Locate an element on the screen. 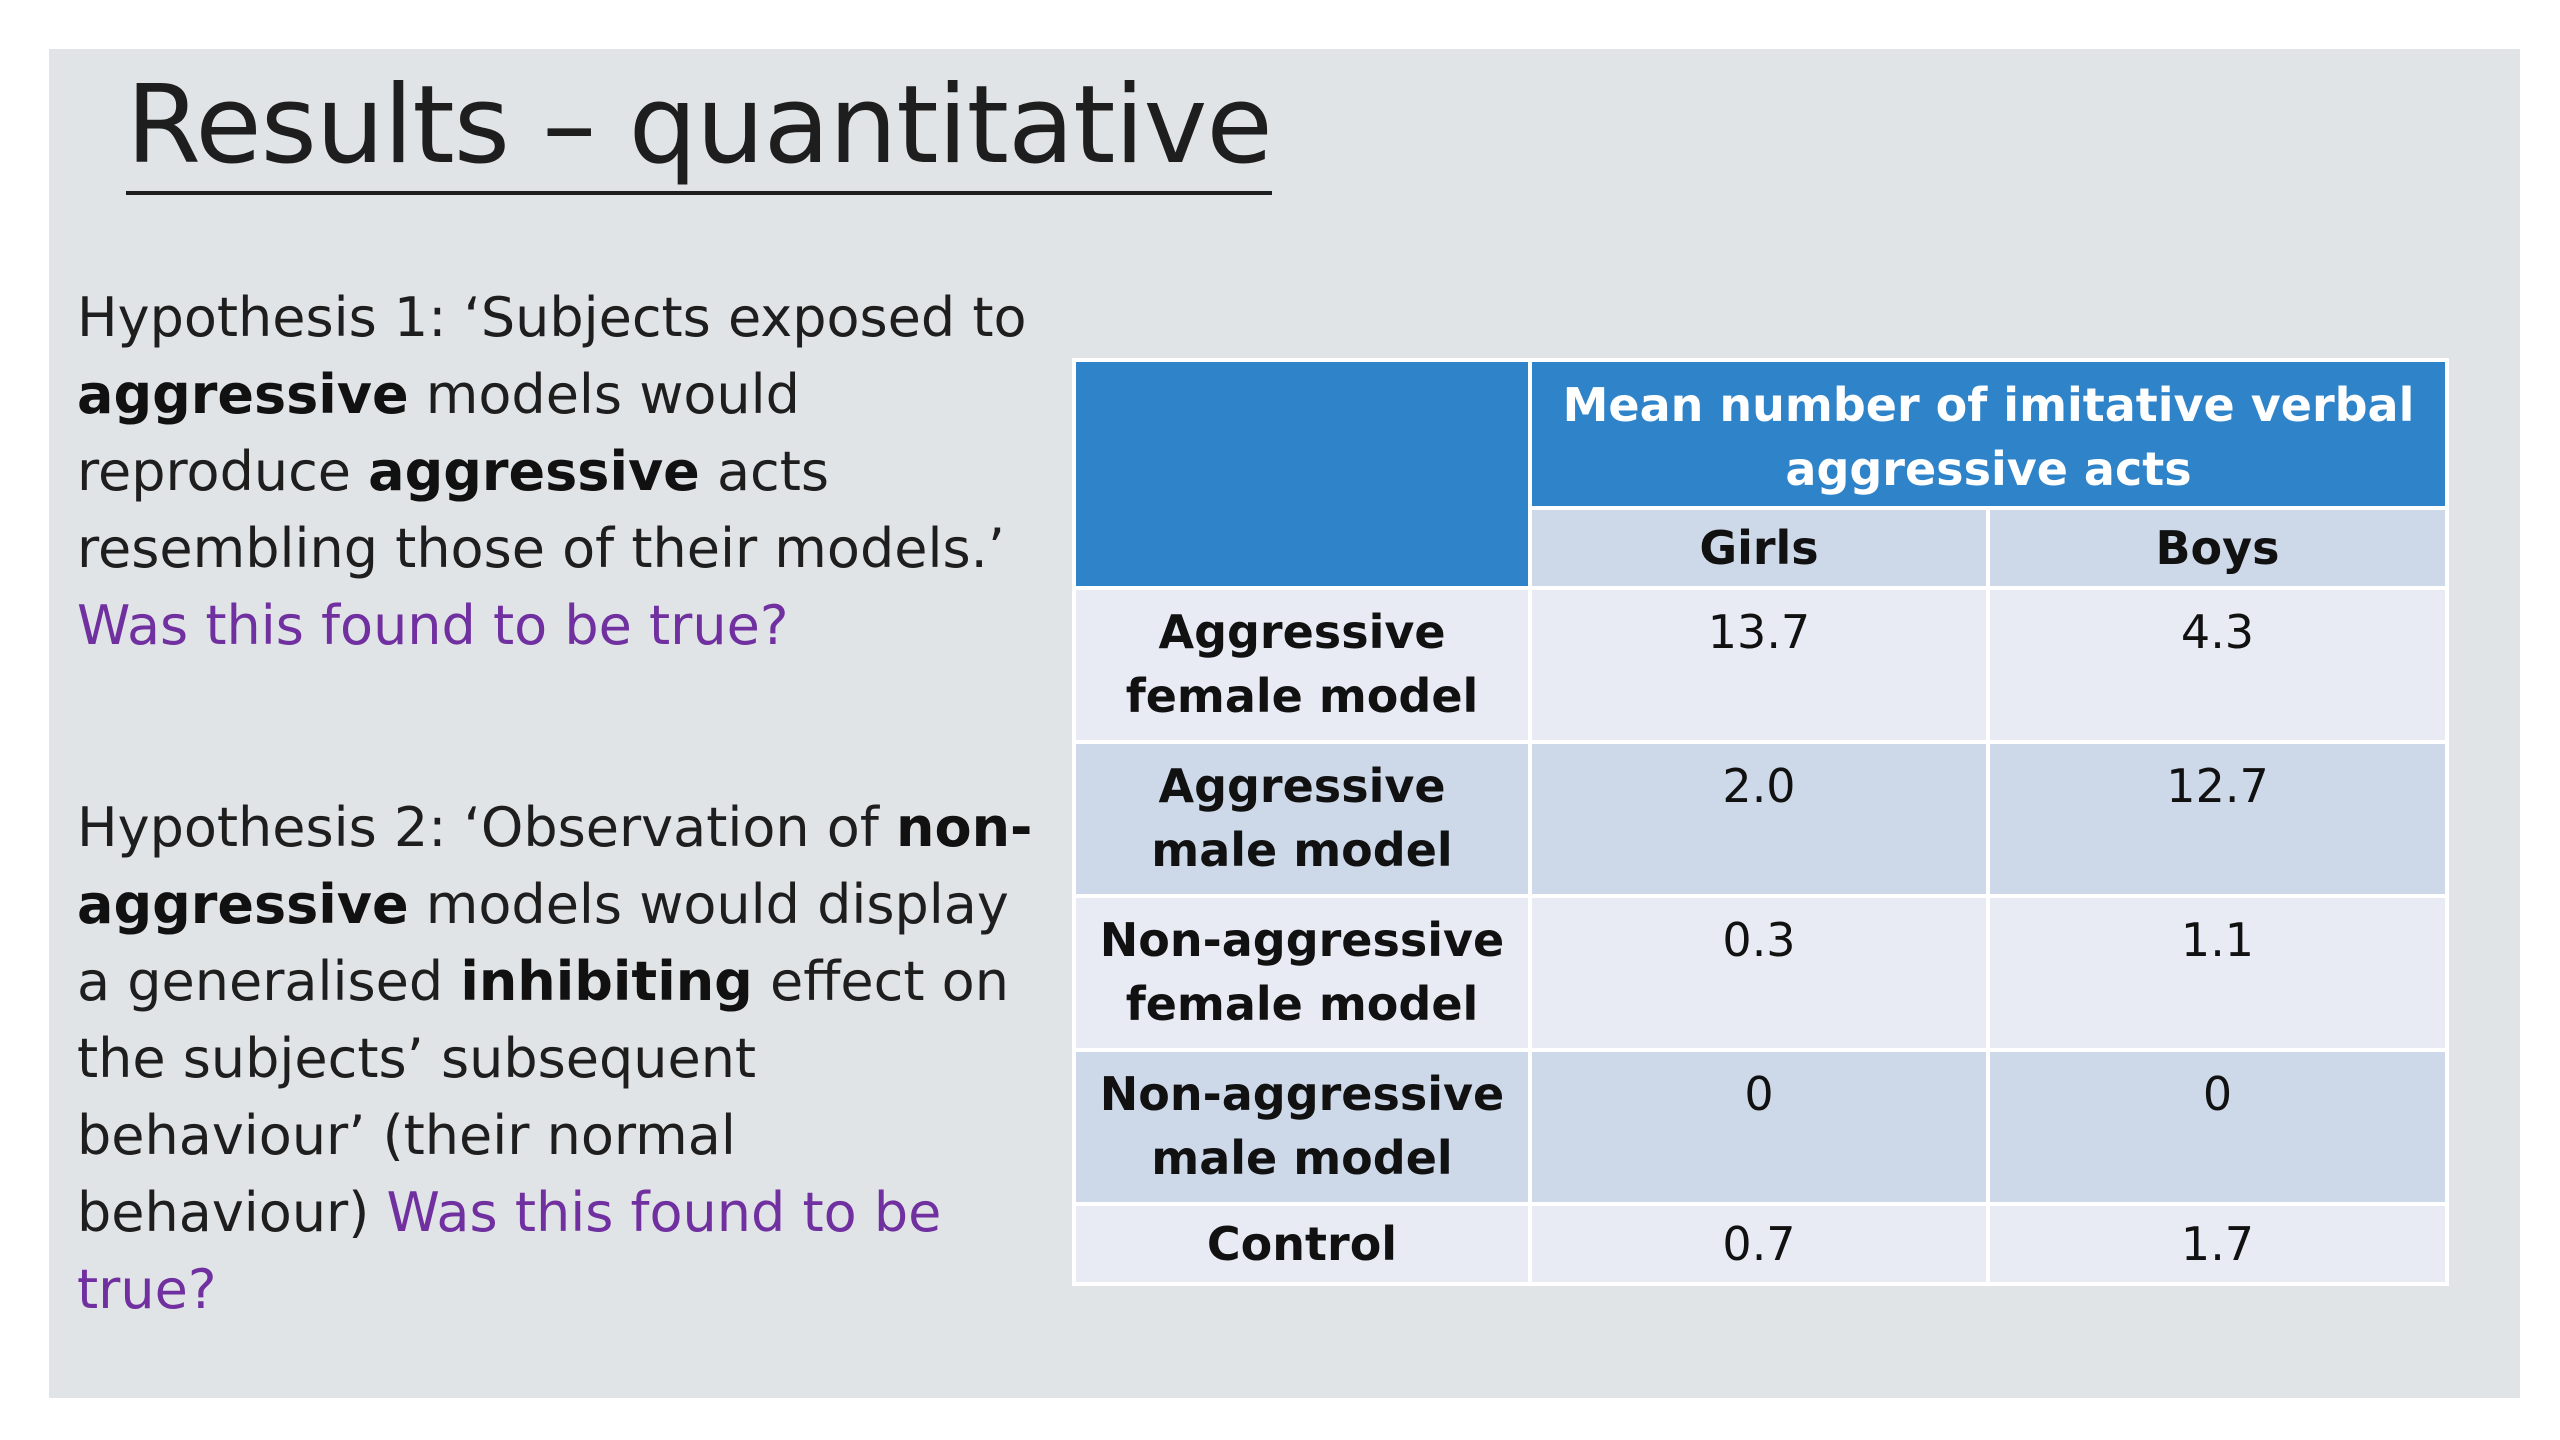 The image size is (2560, 1440). table-row: Non-aggressive female model 0.3 1.1 is located at coordinates (1761, 973).